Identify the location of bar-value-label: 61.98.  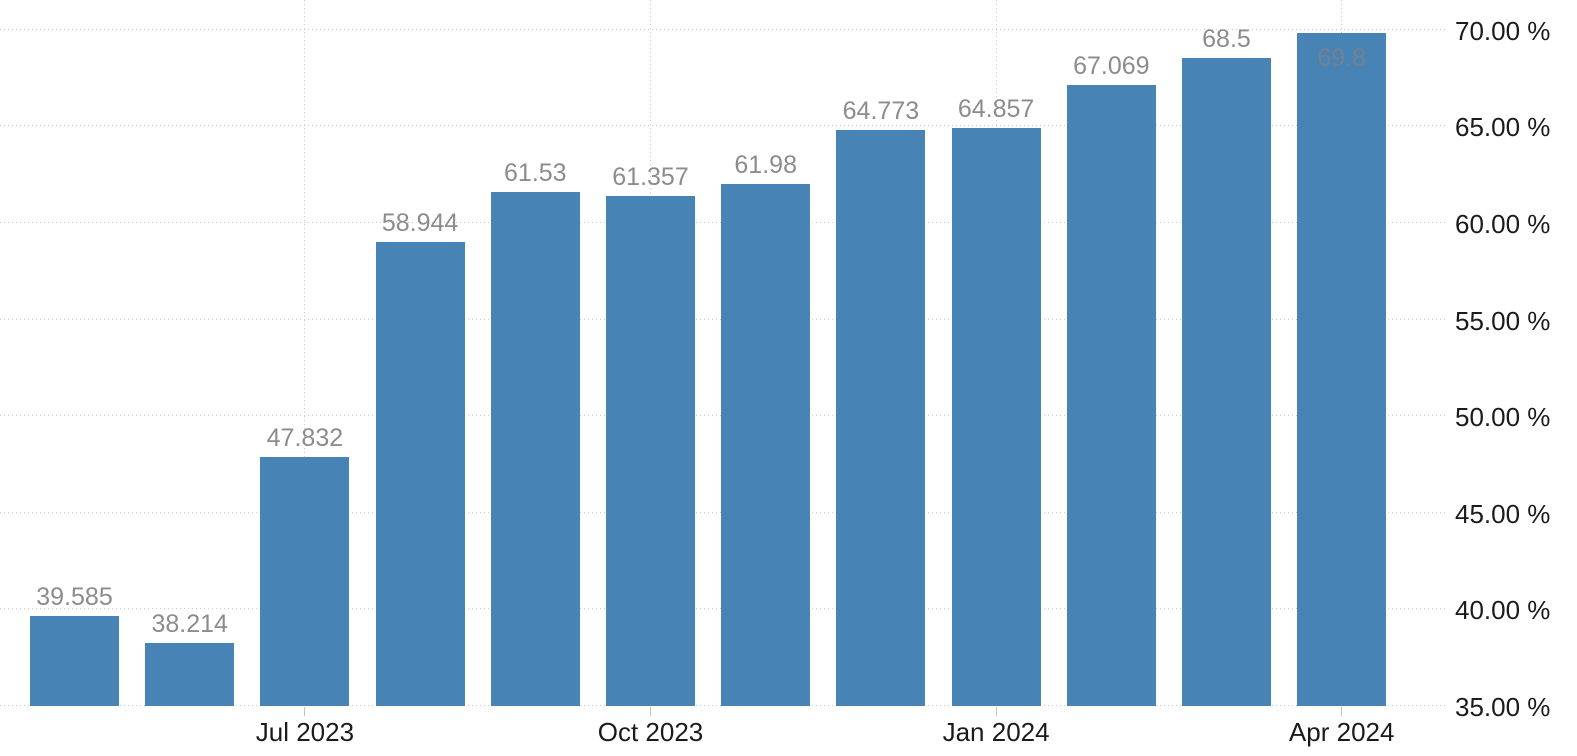
(765, 164).